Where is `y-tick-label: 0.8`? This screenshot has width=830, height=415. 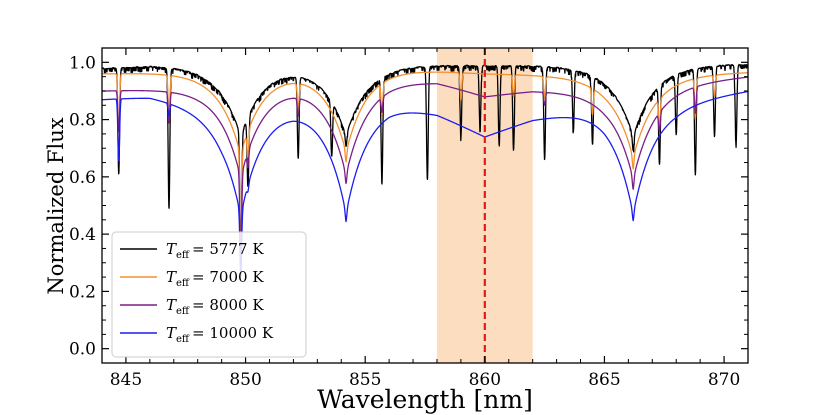 y-tick-label: 0.8 is located at coordinates (82, 121).